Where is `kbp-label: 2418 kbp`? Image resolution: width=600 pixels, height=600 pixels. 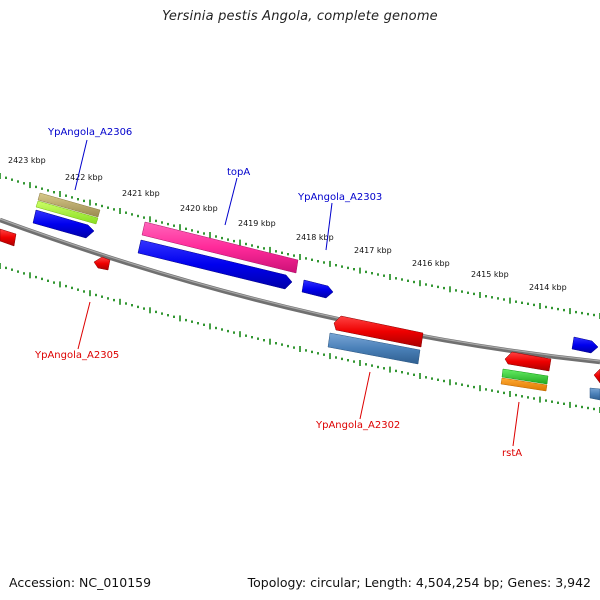
kbp-label: 2418 kbp is located at coordinates (315, 237).